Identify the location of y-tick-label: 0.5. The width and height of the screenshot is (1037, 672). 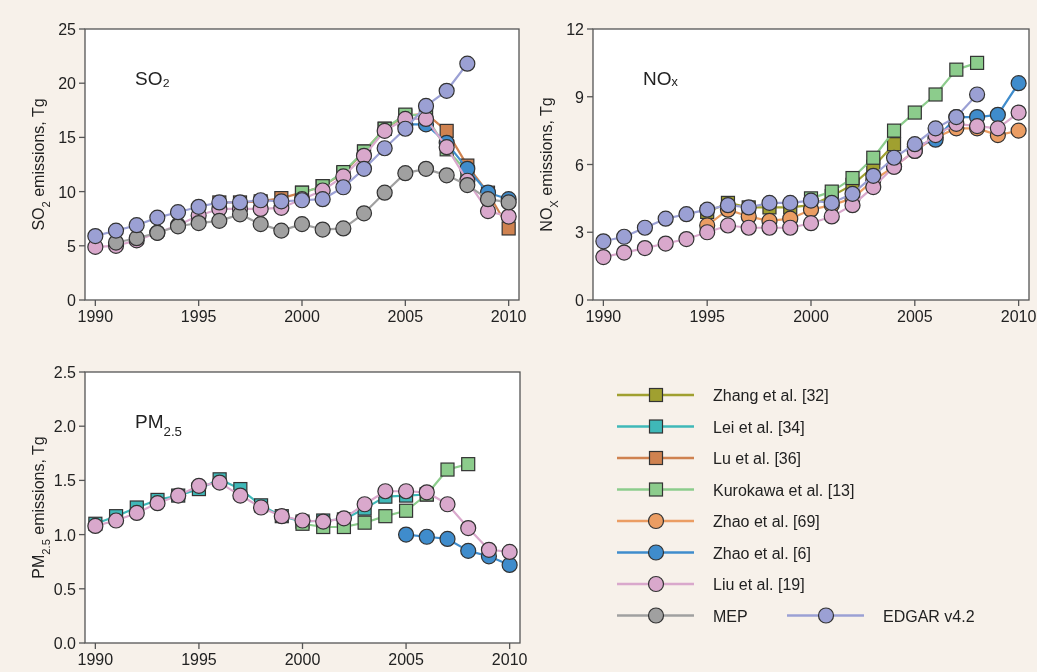
(65, 589).